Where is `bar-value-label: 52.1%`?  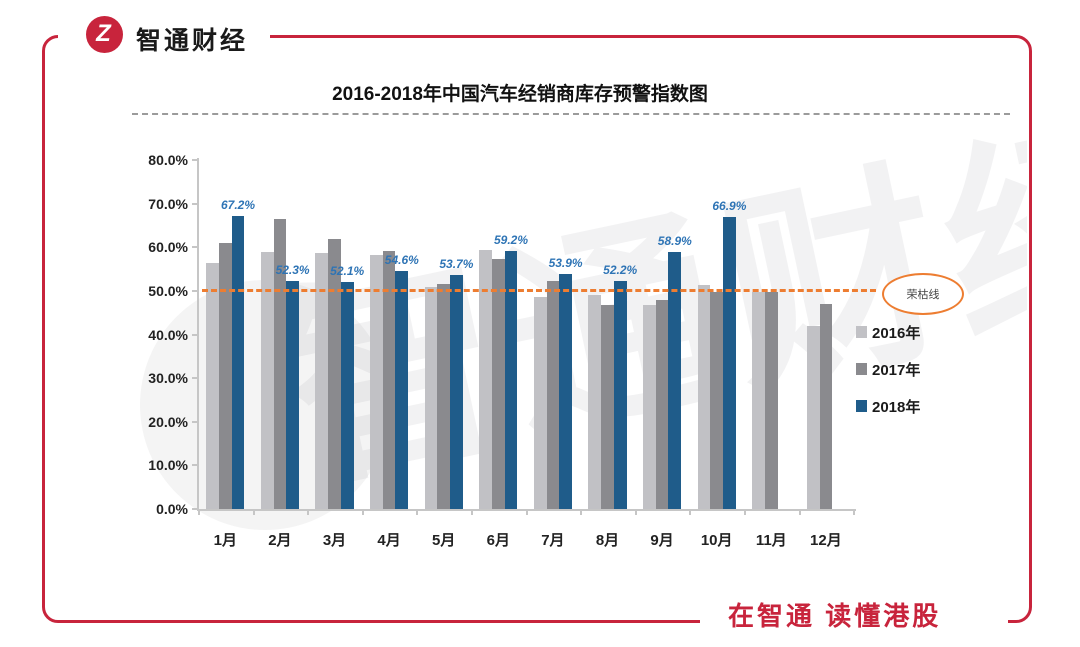
bar-value-label: 52.1% is located at coordinates (347, 270).